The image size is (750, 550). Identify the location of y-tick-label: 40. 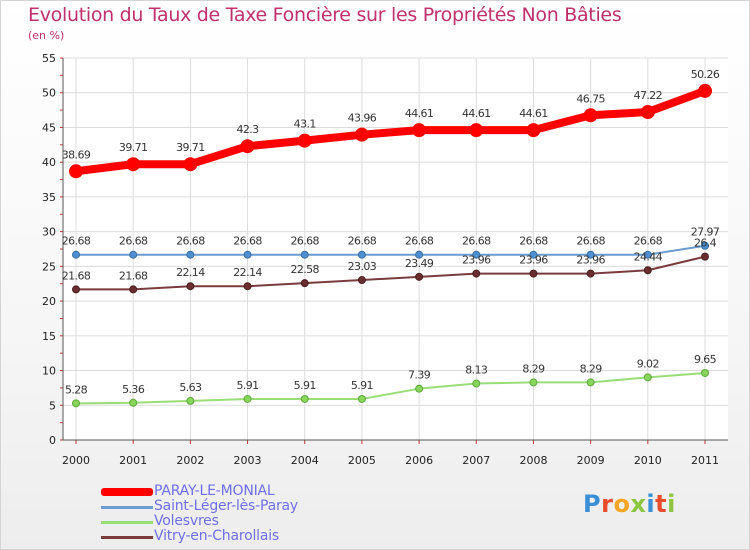
(49, 162).